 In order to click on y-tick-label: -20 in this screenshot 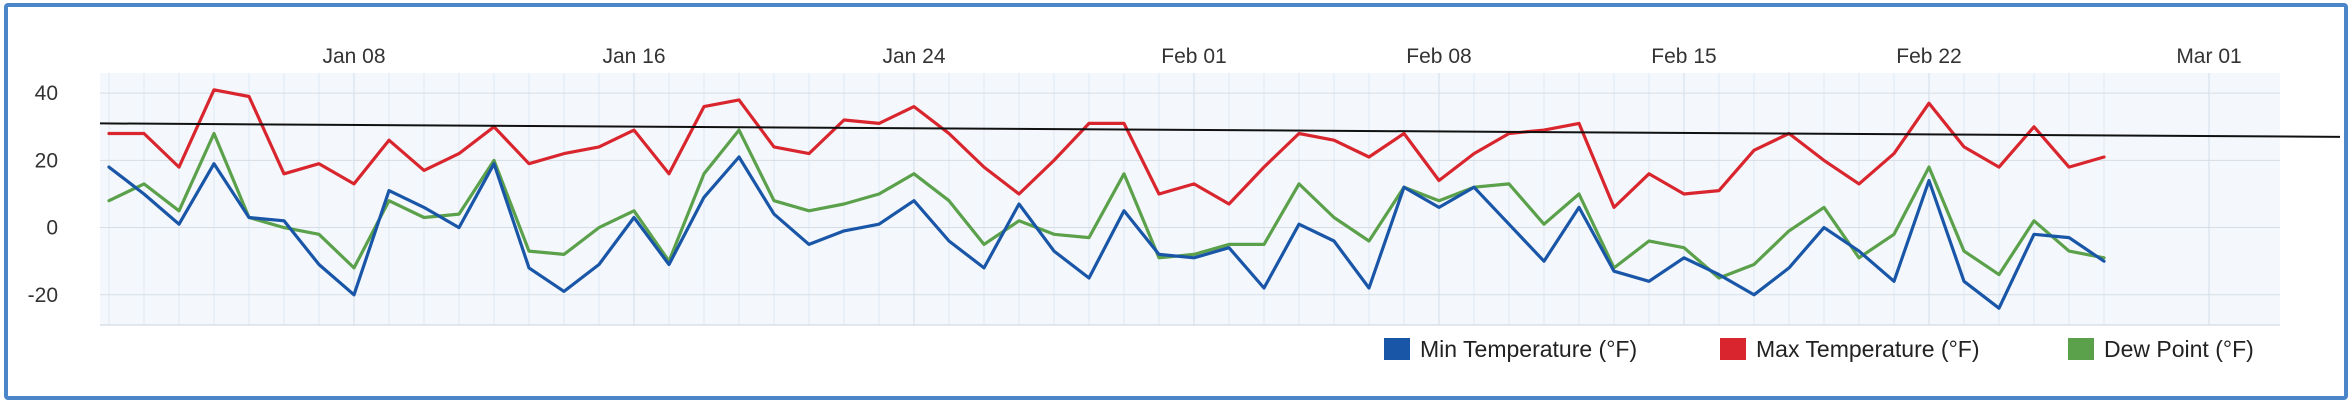, I will do `click(43, 295)`.